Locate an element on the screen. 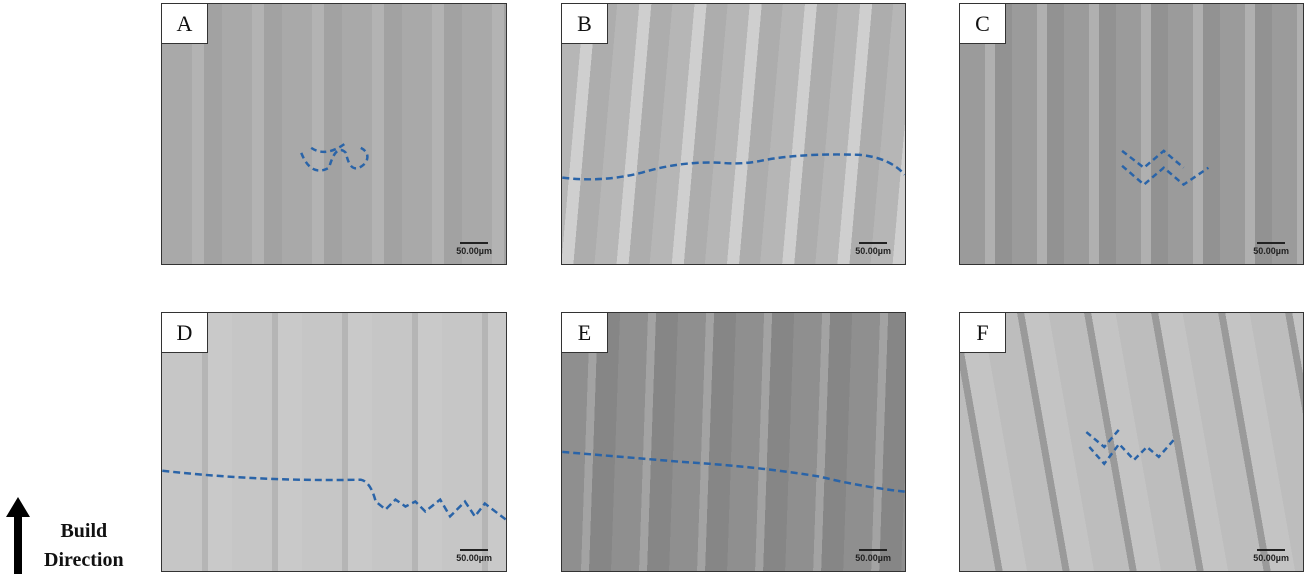 The width and height of the screenshot is (1307, 575). build-direction-line2: Direction is located at coordinates (84, 560).